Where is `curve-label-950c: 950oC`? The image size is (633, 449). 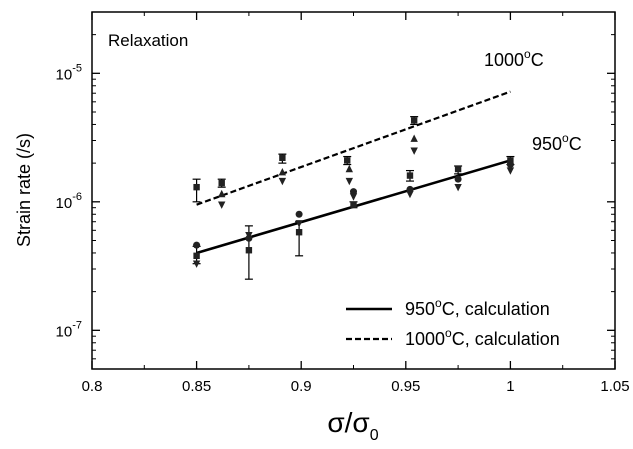 curve-label-950c: 950oC is located at coordinates (557, 142).